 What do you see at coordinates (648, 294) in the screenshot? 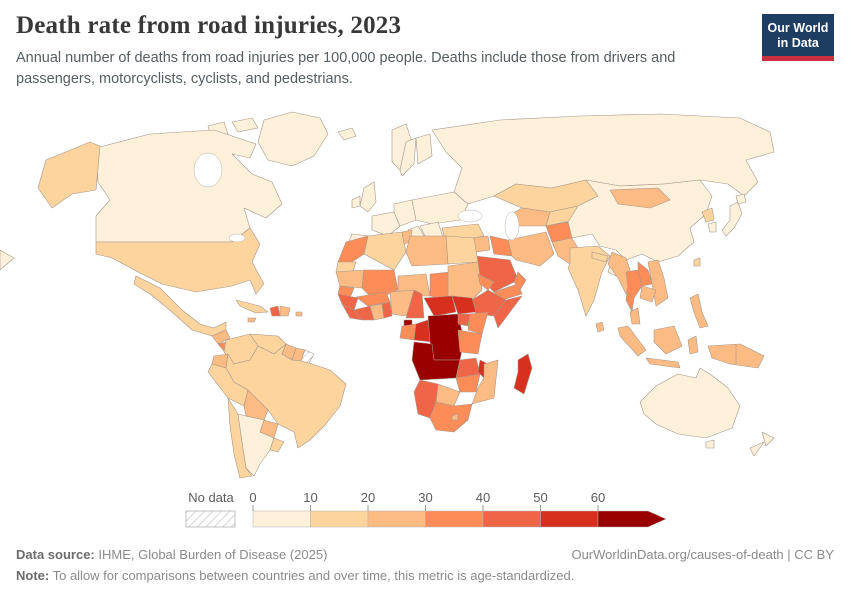
I see `country-cambodia` at bounding box center [648, 294].